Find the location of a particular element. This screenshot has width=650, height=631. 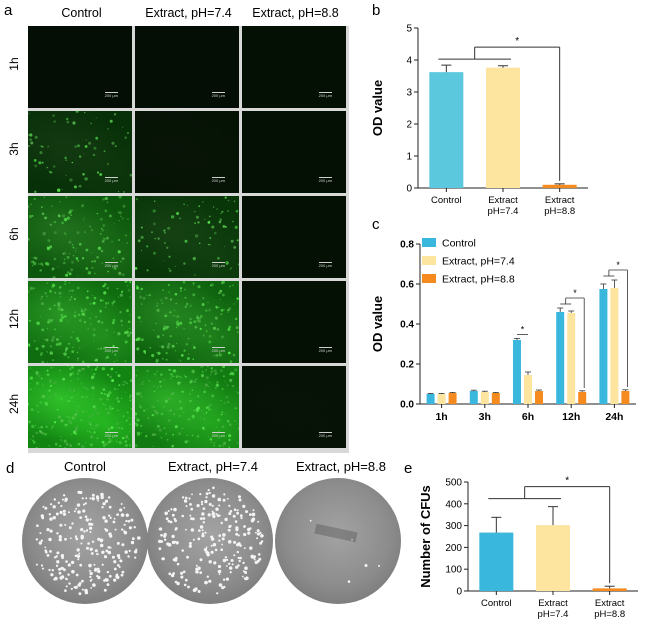

x-tick-label: 24h is located at coordinates (614, 417).